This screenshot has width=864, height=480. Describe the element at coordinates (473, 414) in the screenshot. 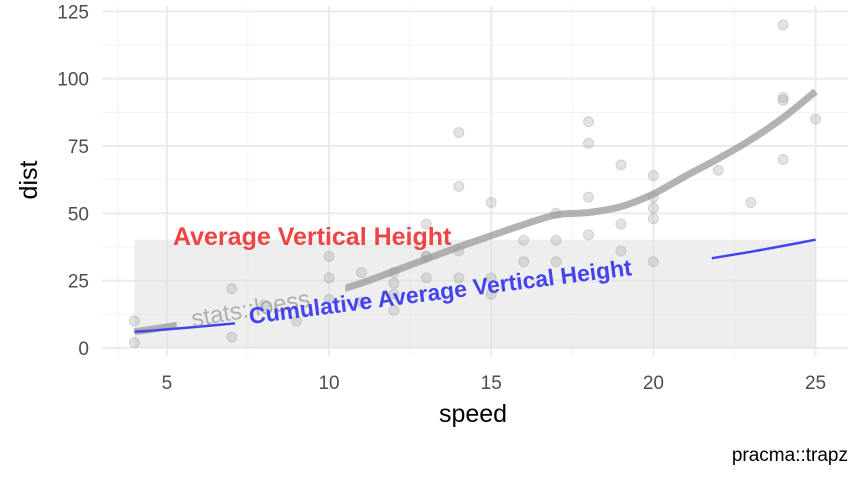

I see `x-axis-title: speed` at that location.